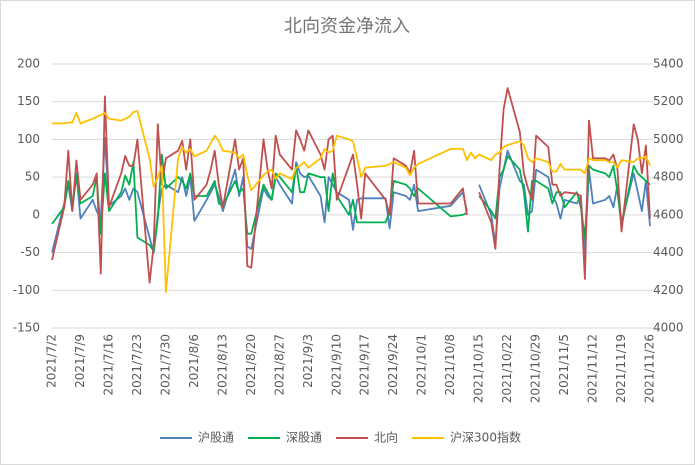 The width and height of the screenshot is (695, 465). What do you see at coordinates (52, 361) in the screenshot?
I see `x-tick-label: 2021/7/2` at bounding box center [52, 361].